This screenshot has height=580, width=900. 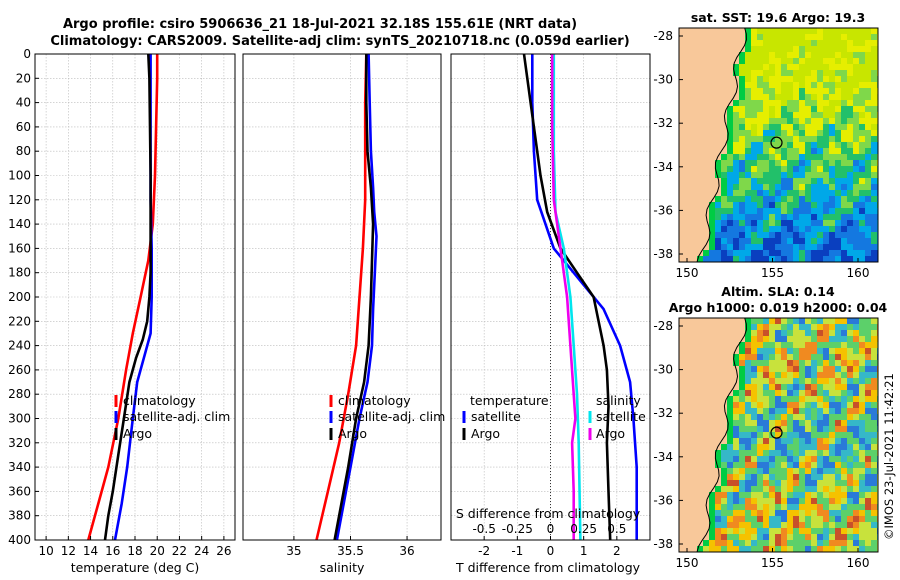 What do you see at coordinates (722, 435) in the screenshot?
I see `coastline` at bounding box center [722, 435].